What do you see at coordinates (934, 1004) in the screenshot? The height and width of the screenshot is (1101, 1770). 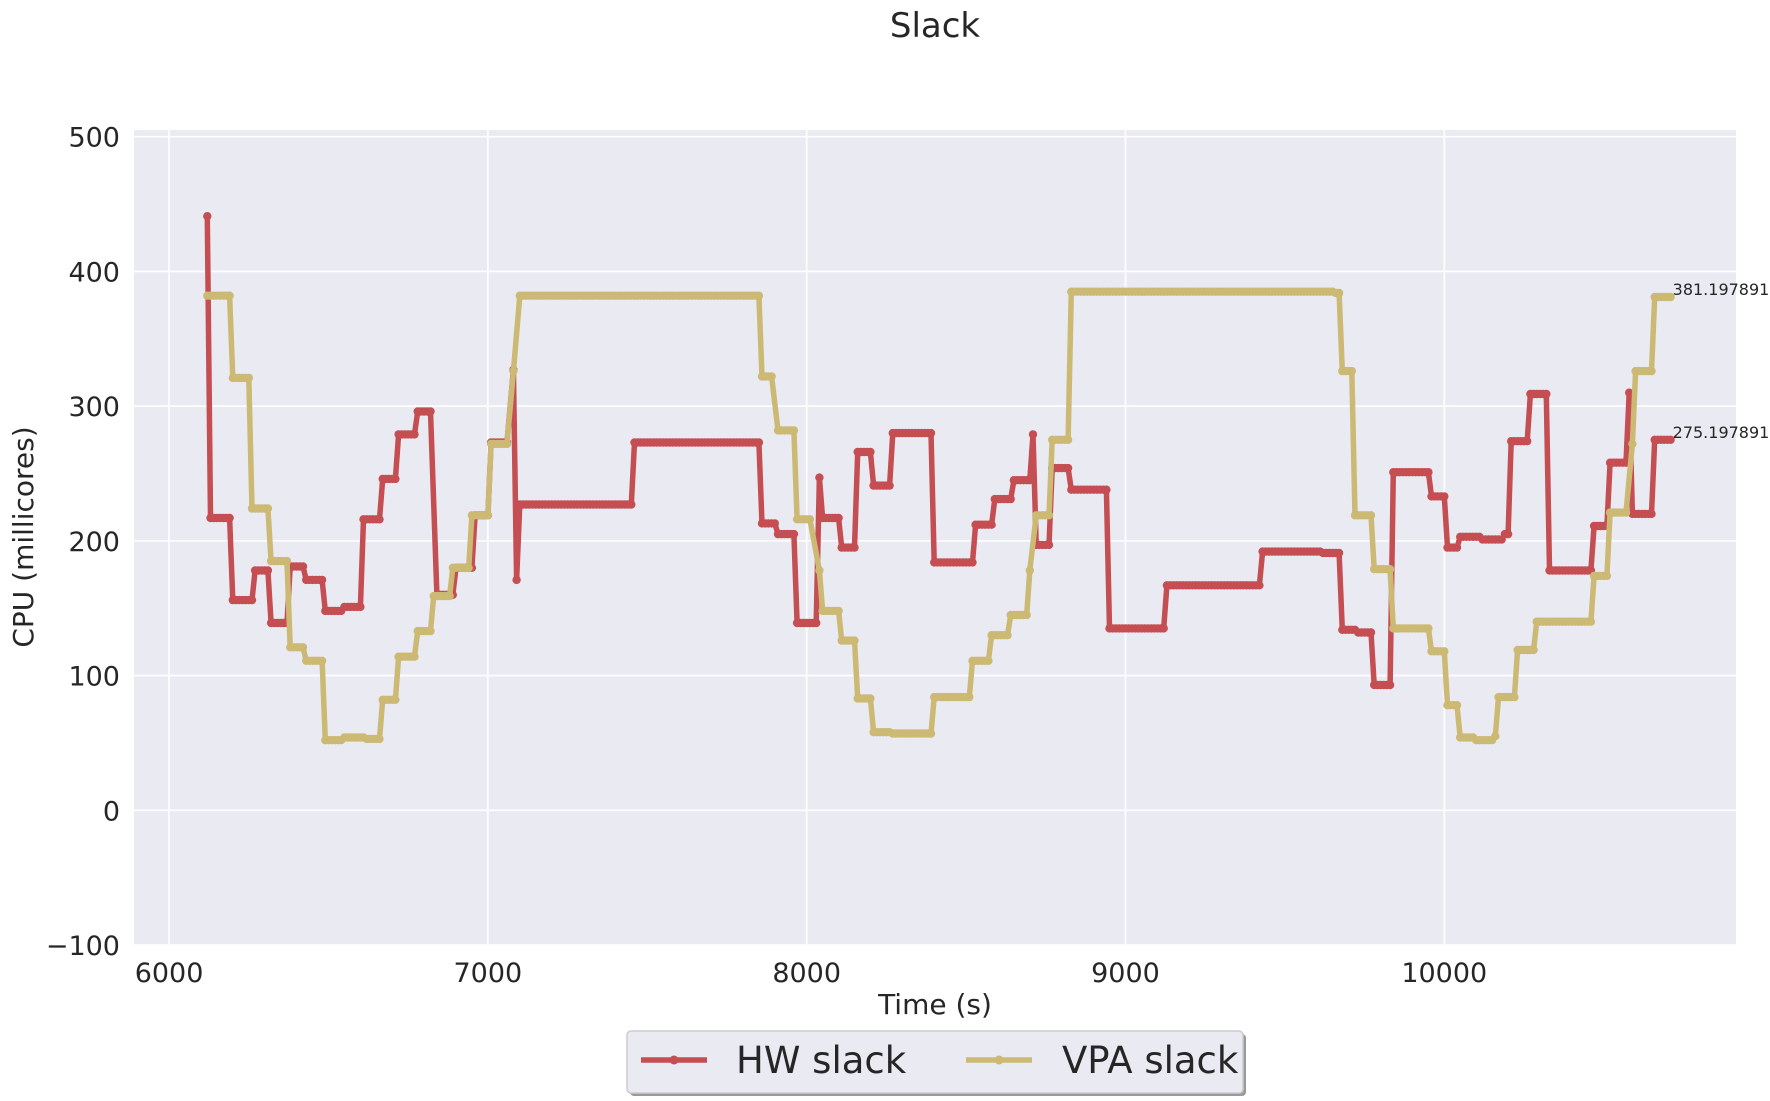 I see `x-axis-label: Time (s)` at bounding box center [934, 1004].